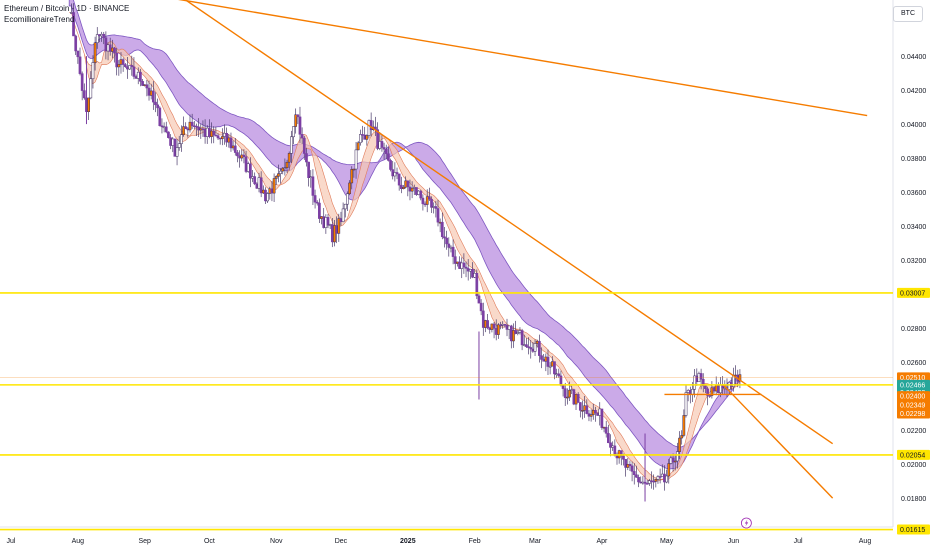  What do you see at coordinates (602, 541) in the screenshot?
I see `x-tick-label: Apr` at bounding box center [602, 541].